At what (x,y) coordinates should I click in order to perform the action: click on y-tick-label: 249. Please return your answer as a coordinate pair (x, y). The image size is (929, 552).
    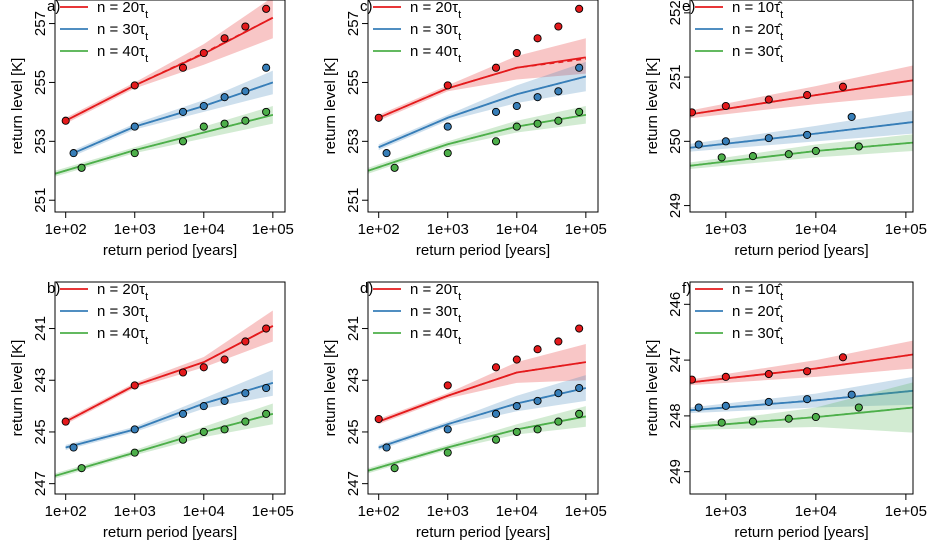
    Looking at the image, I should click on (675, 471).